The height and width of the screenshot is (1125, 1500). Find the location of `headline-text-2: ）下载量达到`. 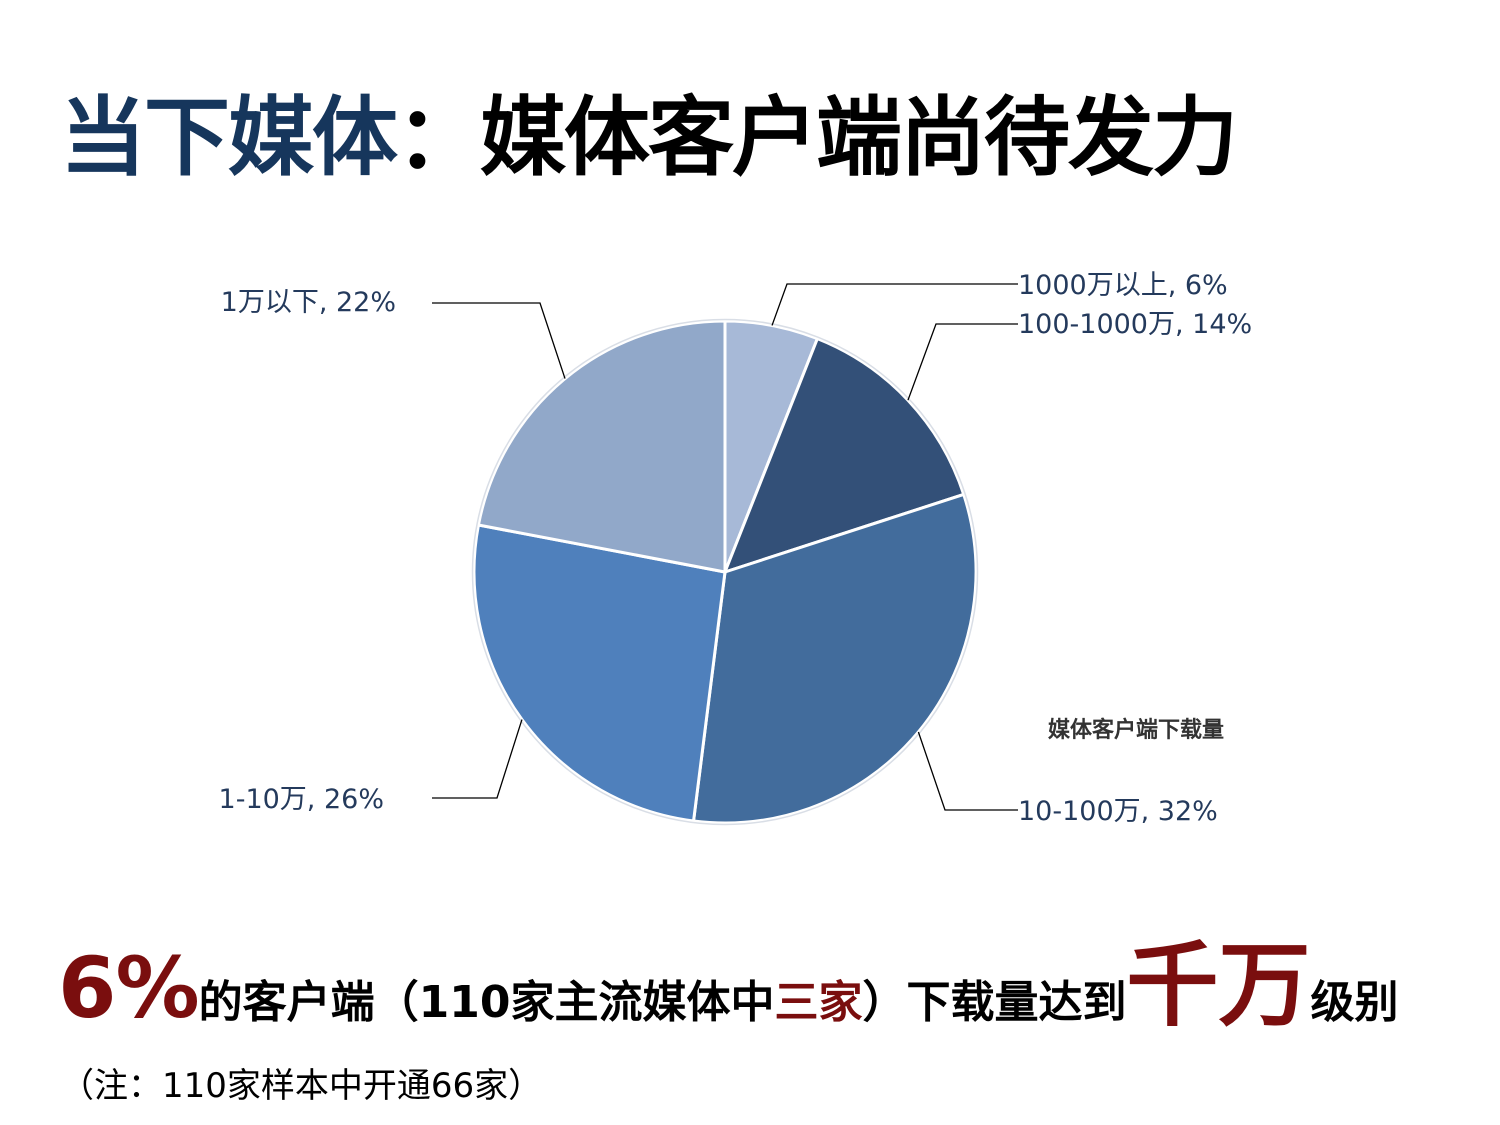

headline-text-2: ）下载量达到 is located at coordinates (994, 1002).